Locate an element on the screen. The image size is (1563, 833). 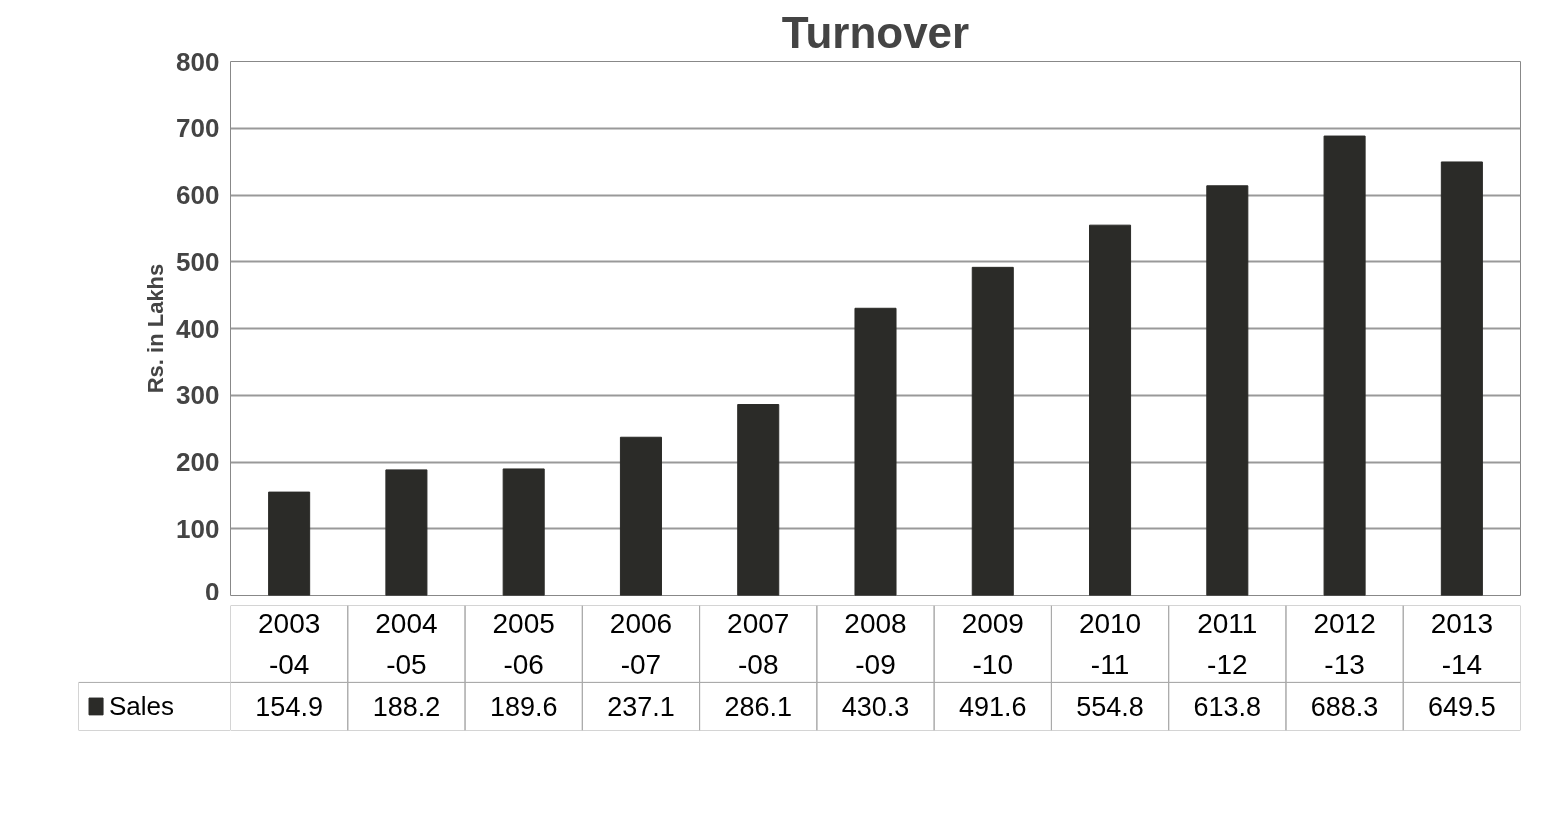
x-tick-label: 2005 -06 is located at coordinates (523, 644).